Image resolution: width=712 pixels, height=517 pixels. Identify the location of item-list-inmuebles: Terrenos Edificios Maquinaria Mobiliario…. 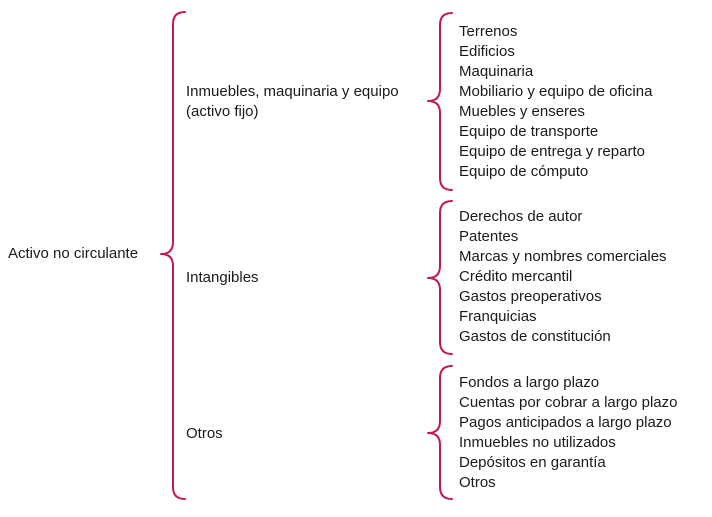
(555, 102).